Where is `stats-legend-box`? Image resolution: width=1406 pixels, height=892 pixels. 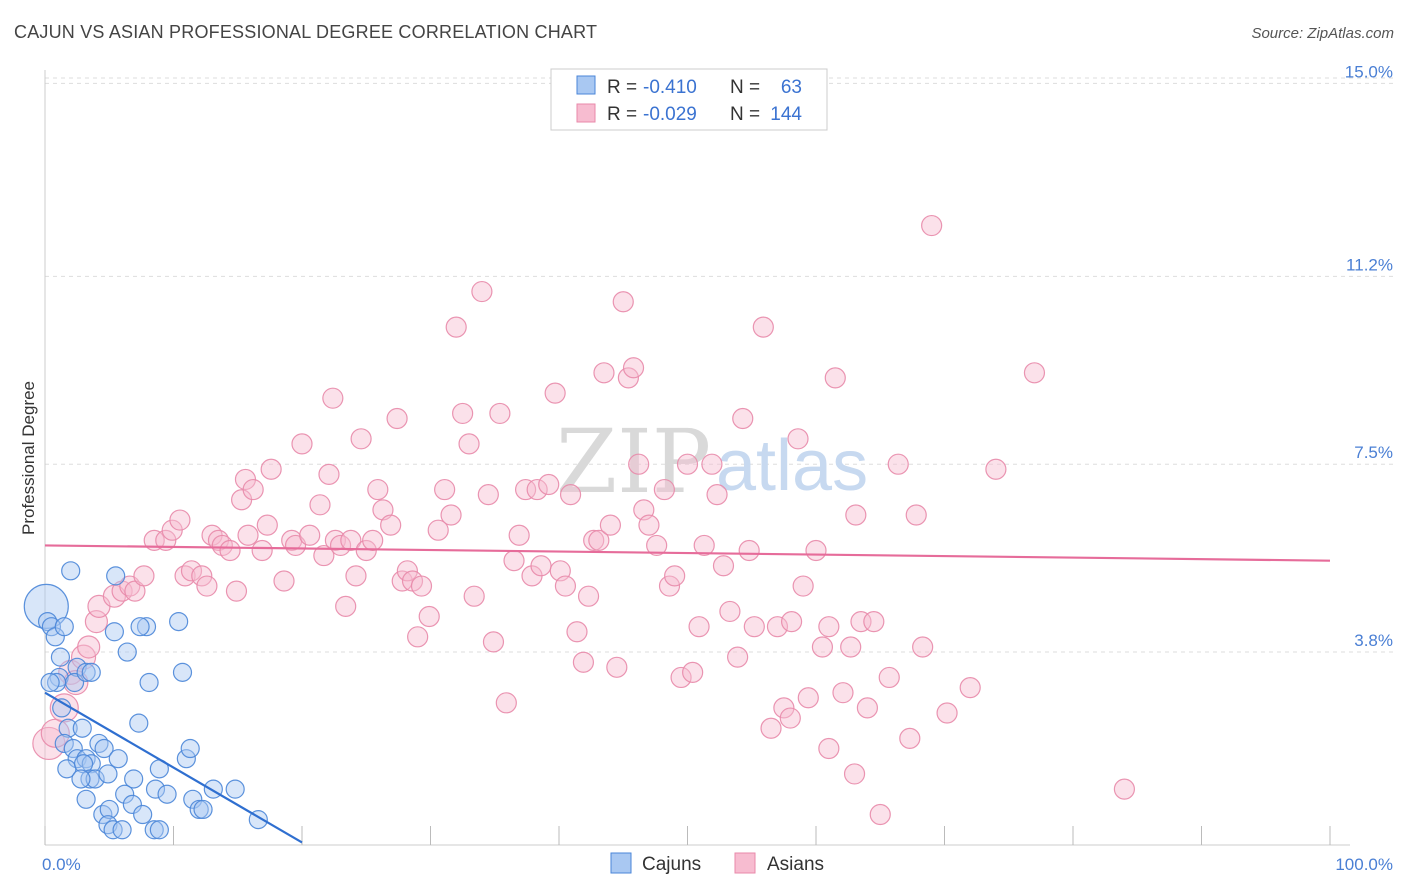 stats-legend-box is located at coordinates (689, 99).